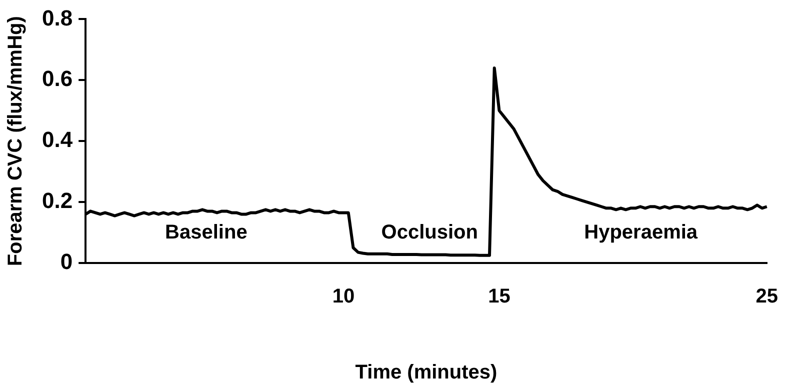 The width and height of the screenshot is (800, 389). I want to click on x-tick-label: 10, so click(343, 297).